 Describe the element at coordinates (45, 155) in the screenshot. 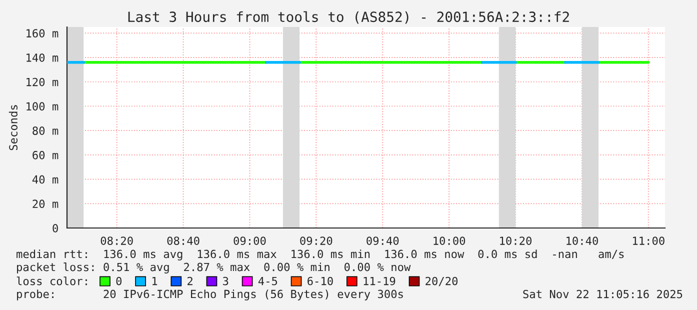

I see `y-tick-label: 60 m` at that location.